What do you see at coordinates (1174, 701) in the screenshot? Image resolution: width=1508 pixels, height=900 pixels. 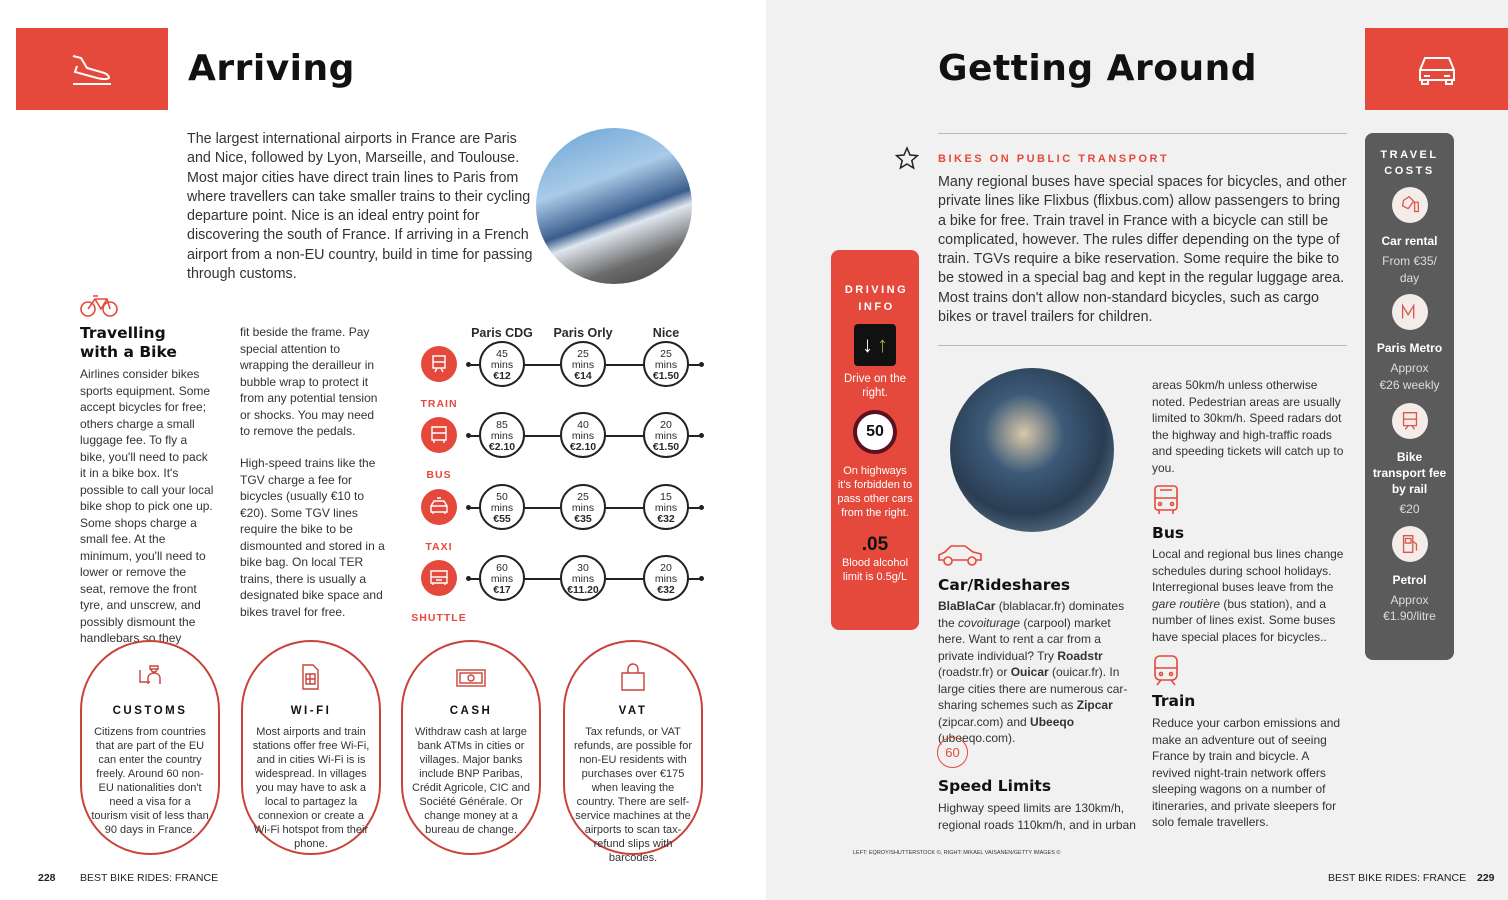 I see `train-heading: Train` at bounding box center [1174, 701].